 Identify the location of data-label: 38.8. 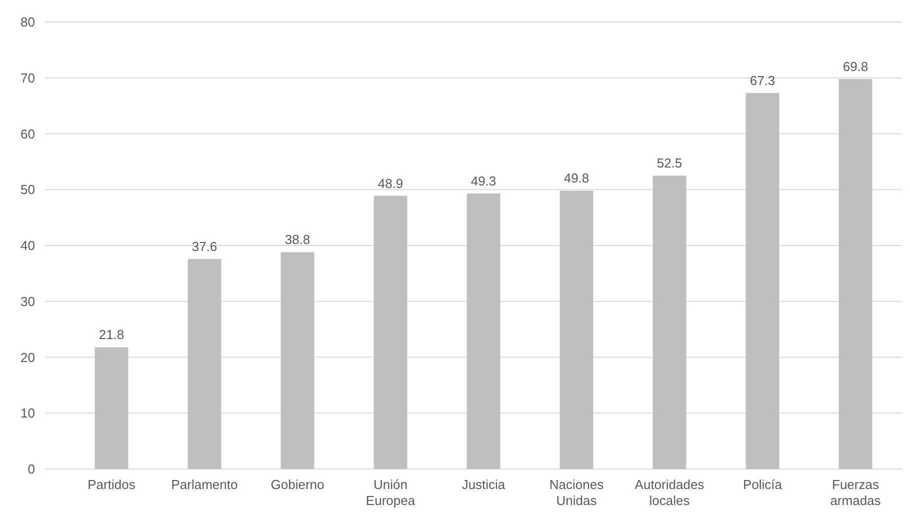
(297, 240).